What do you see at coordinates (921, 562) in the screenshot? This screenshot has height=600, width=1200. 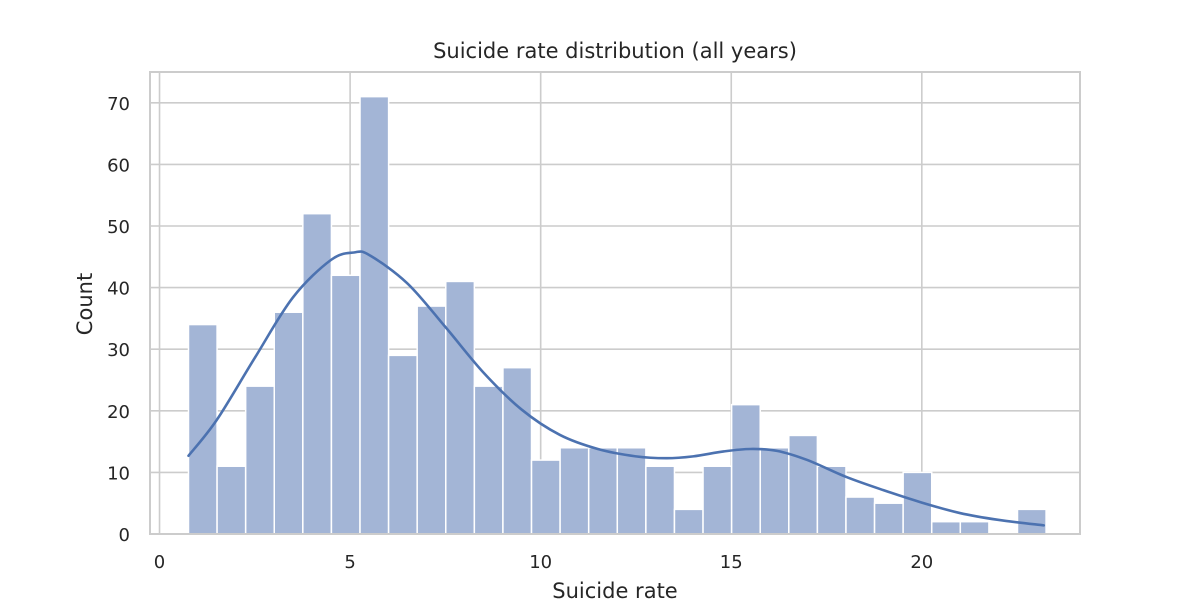 I see `x-tick-label: 20` at bounding box center [921, 562].